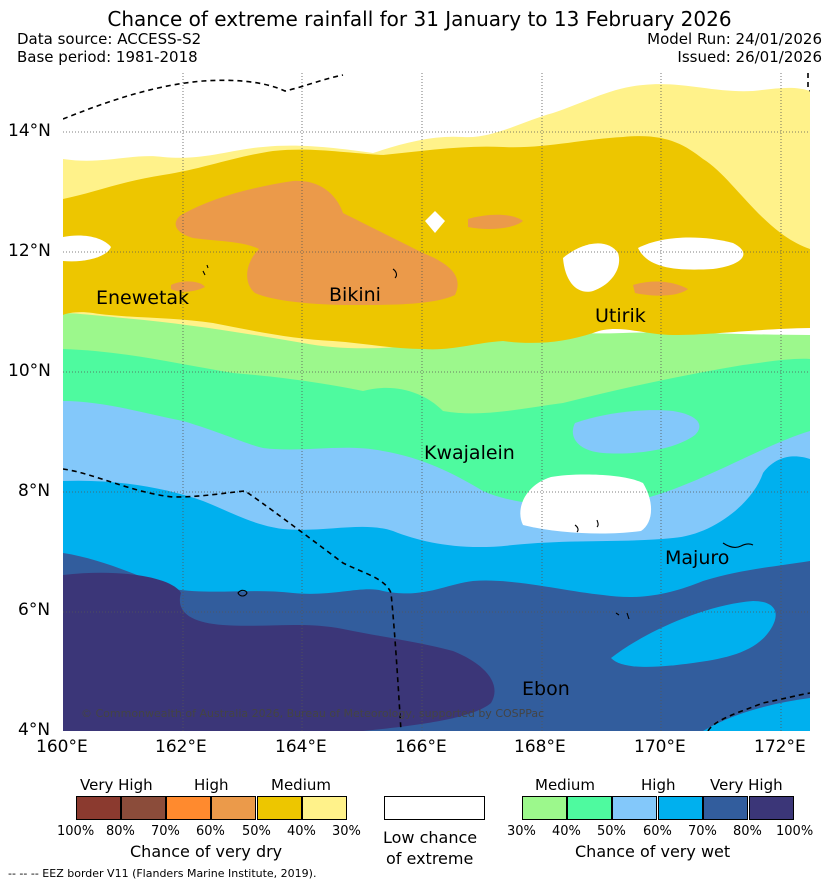  Describe the element at coordinates (734, 39) in the screenshot. I see `model-run-label: Model Run: 24/01/2026` at that location.